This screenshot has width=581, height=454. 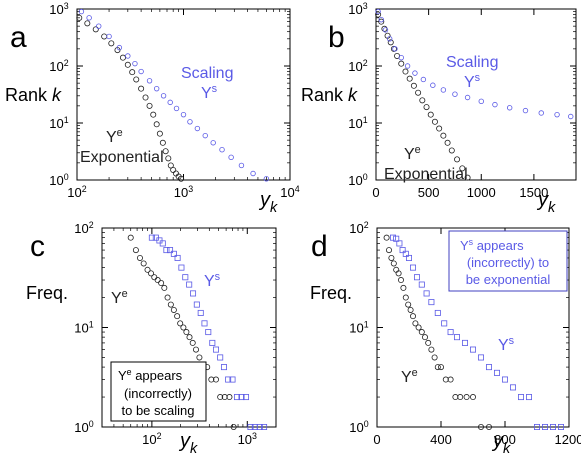 What do you see at coordinates (66, 177) in the screenshot?
I see `panel-a-y-tick-label-sup: 0` at bounding box center [66, 177].